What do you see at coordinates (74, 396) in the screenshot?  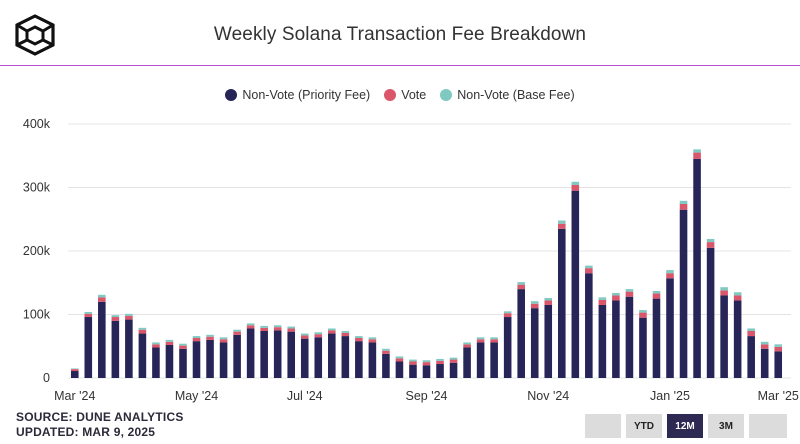 I see `x-tick-label: Mar '24` at bounding box center [74, 396].